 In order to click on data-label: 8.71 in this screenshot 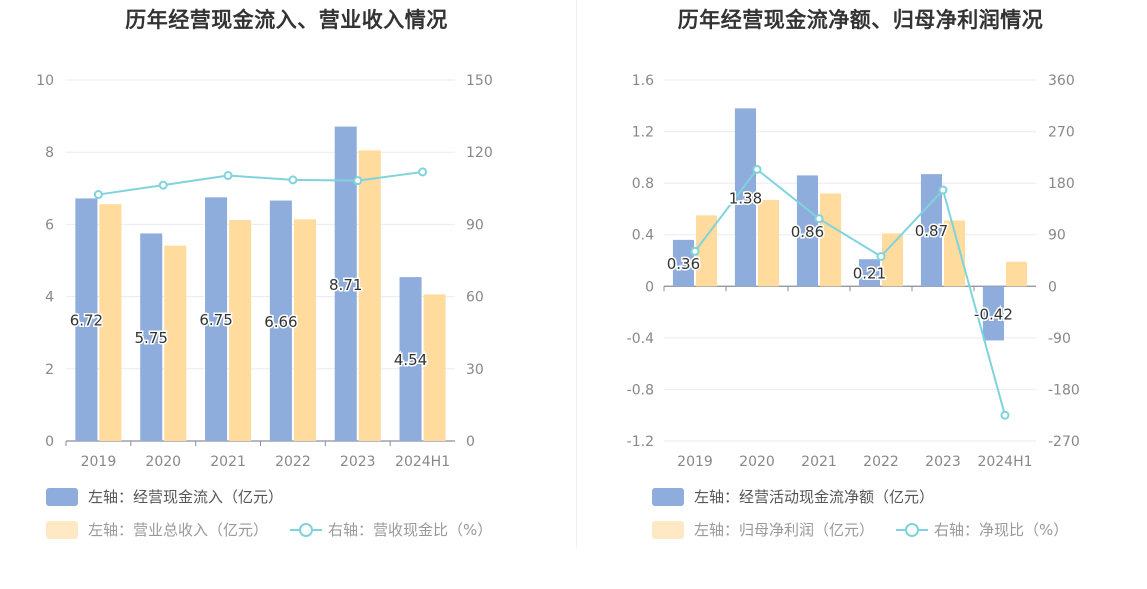, I will do `click(345, 285)`.